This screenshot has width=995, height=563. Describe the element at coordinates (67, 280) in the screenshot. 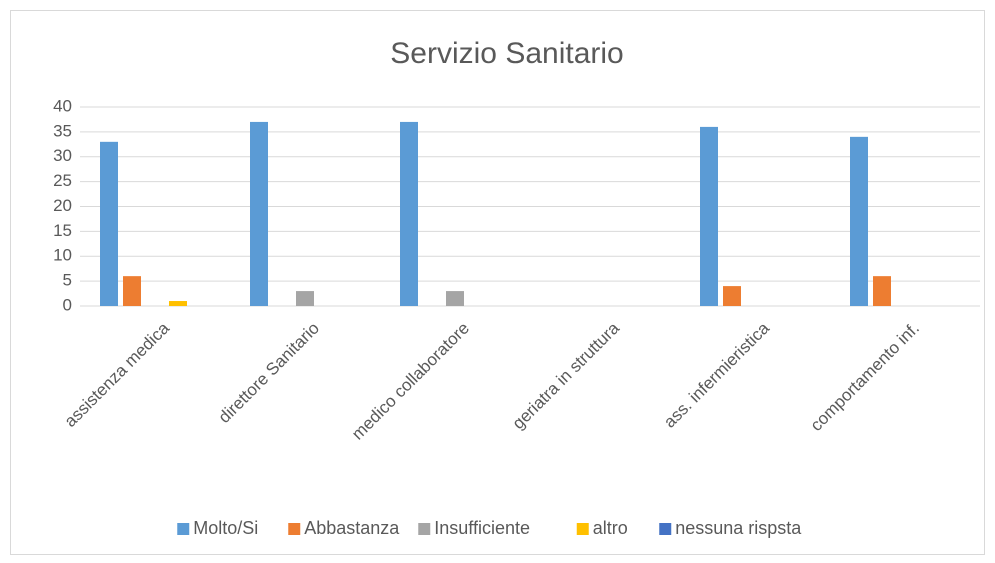

I see `y-tick-label: 5` at that location.